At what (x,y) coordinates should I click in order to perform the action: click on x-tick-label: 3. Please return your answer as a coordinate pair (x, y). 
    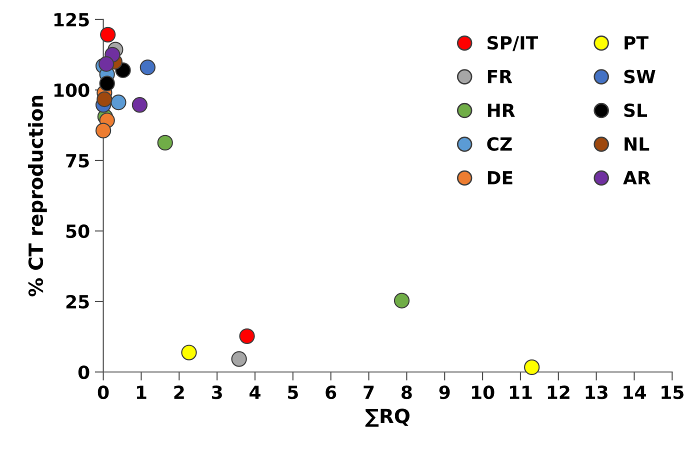
    Looking at the image, I should click on (217, 393).